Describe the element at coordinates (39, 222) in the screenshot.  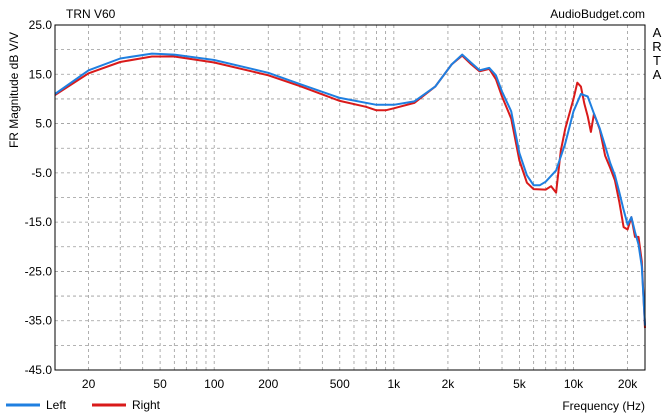
I see `y-tick-label: -15.0` at that location.